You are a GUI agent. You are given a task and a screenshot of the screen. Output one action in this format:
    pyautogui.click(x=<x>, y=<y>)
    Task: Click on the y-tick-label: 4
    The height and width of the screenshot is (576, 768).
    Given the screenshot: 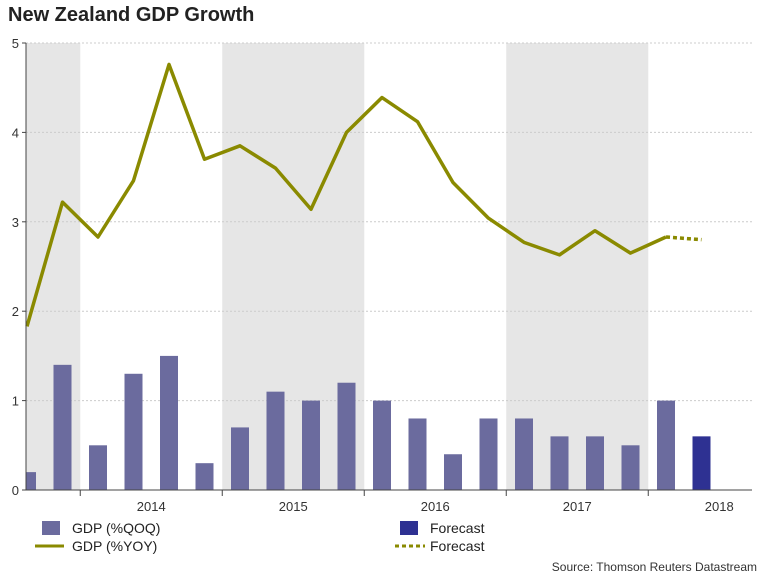 What is the action you would take?
    pyautogui.click(x=15, y=132)
    